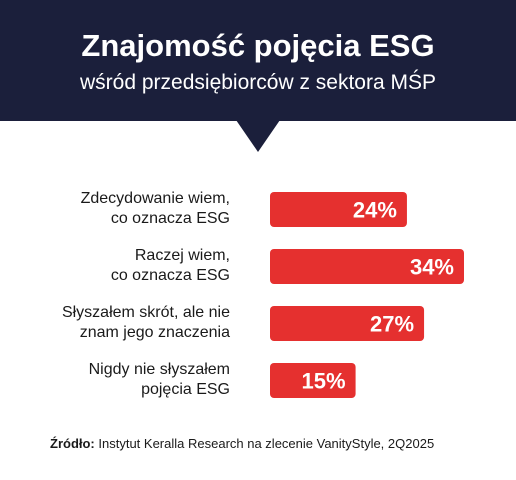 Image resolution: width=516 pixels, height=480 pixels. What do you see at coordinates (432, 267) in the screenshot?
I see `bar-value-label-1: 34%` at bounding box center [432, 267].